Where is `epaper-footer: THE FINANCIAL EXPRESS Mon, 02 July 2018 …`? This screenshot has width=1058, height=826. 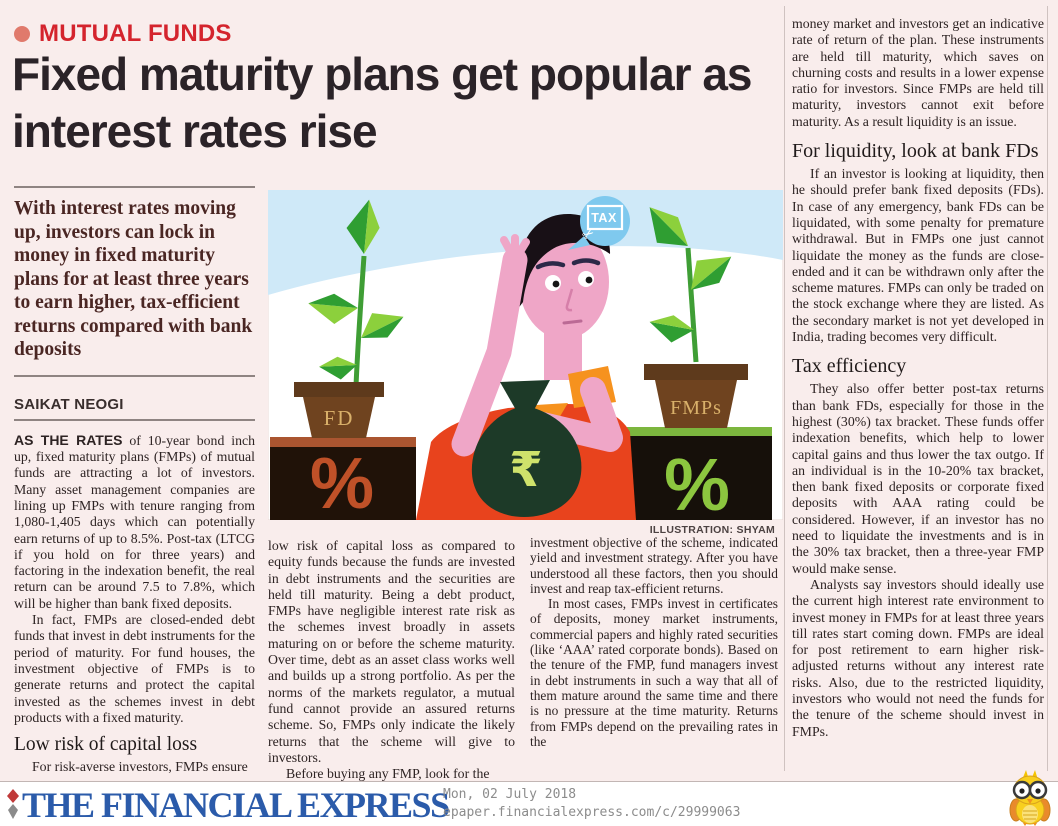 epaper-footer: THE FINANCIAL EXPRESS Mon, 02 July 2018 … is located at coordinates (529, 798).